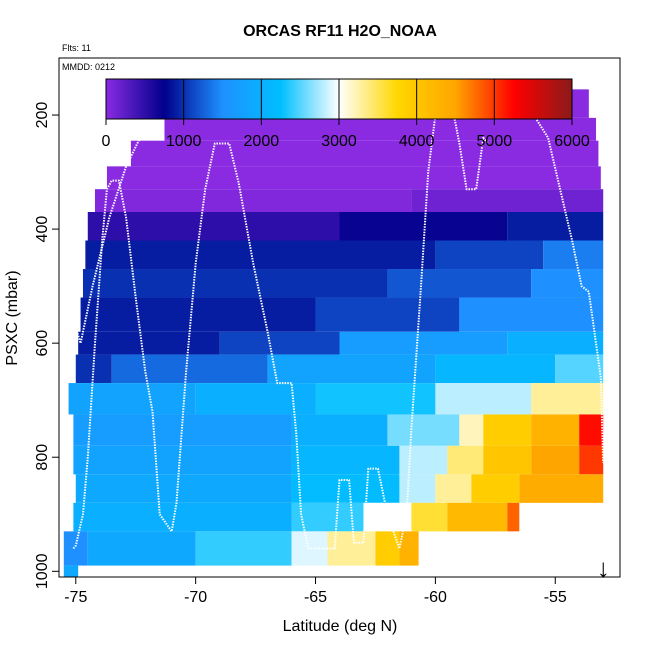 The height and width of the screenshot is (655, 650). What do you see at coordinates (555, 597) in the screenshot?
I see `x-tick-label: -55` at bounding box center [555, 597].